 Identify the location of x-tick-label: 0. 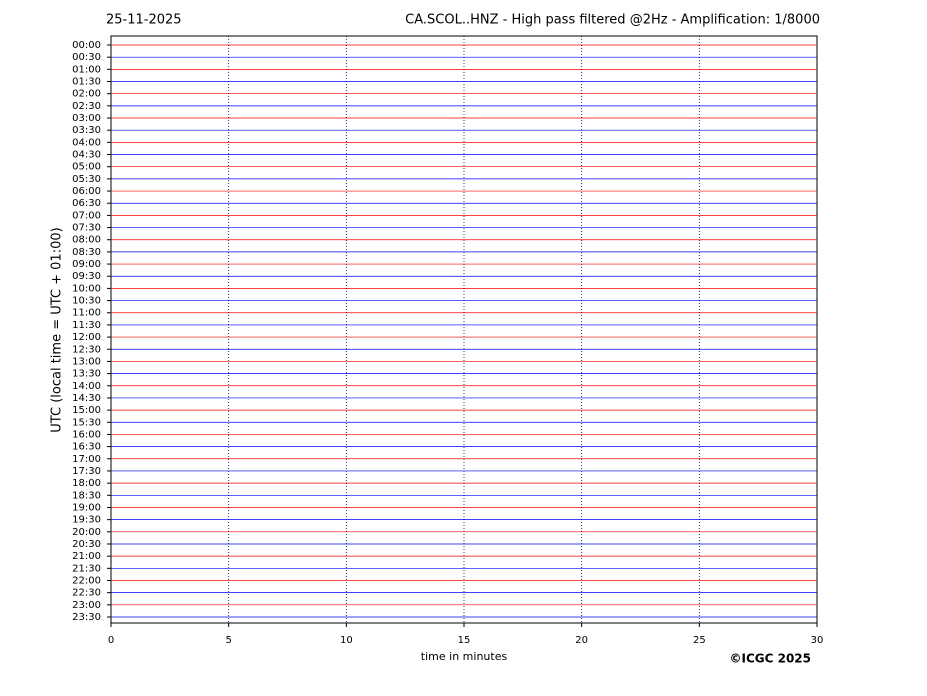
(111, 640).